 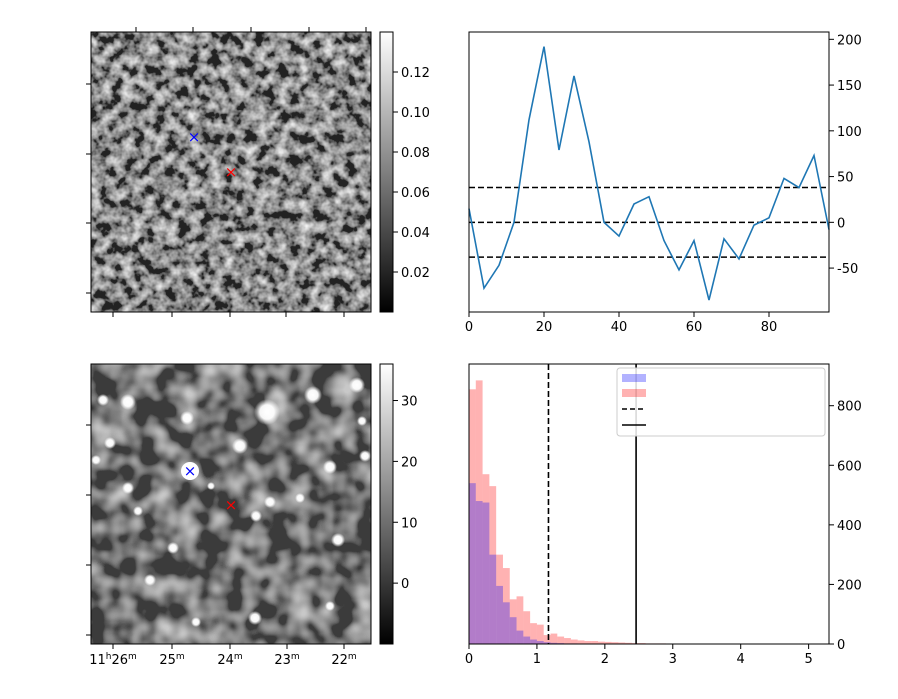 I want to click on gleam-x-ticks: 11h26m 25m 24m 23m 22m, so click(x=223, y=656).